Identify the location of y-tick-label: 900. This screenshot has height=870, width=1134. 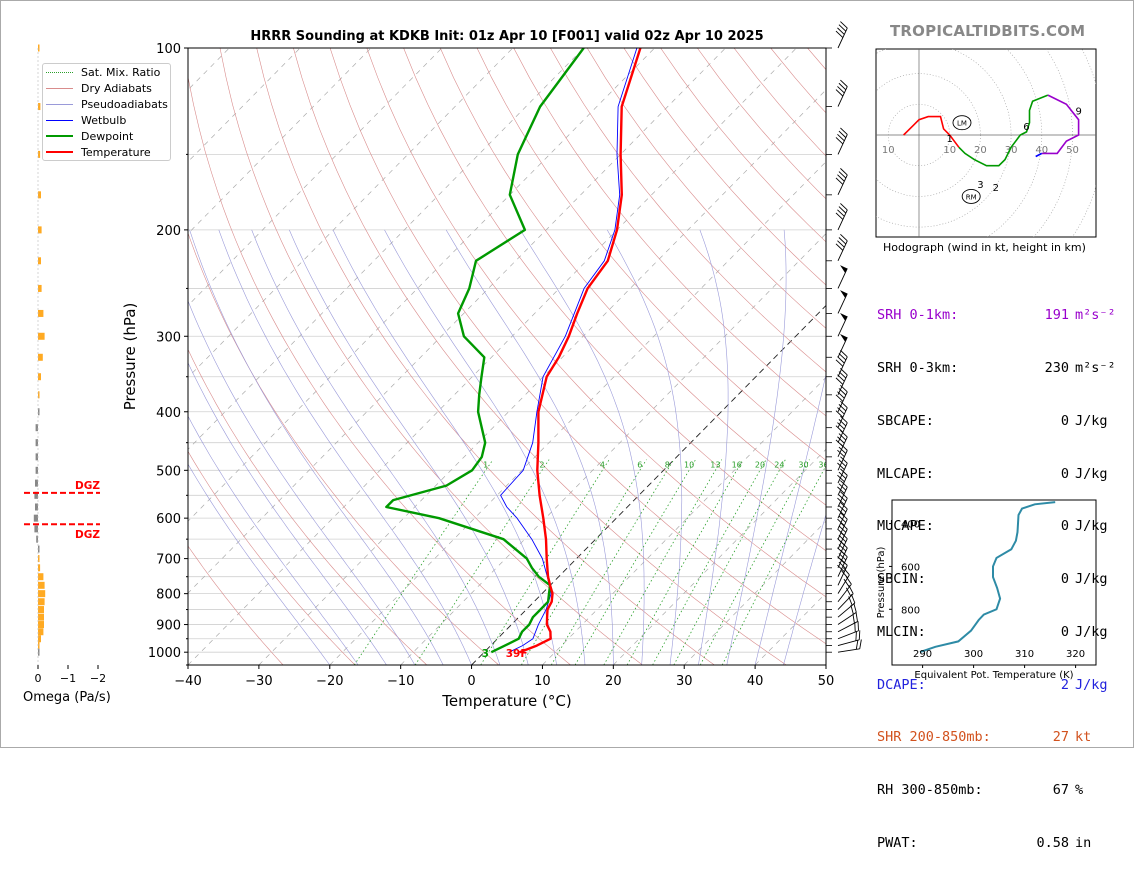
(168, 626).